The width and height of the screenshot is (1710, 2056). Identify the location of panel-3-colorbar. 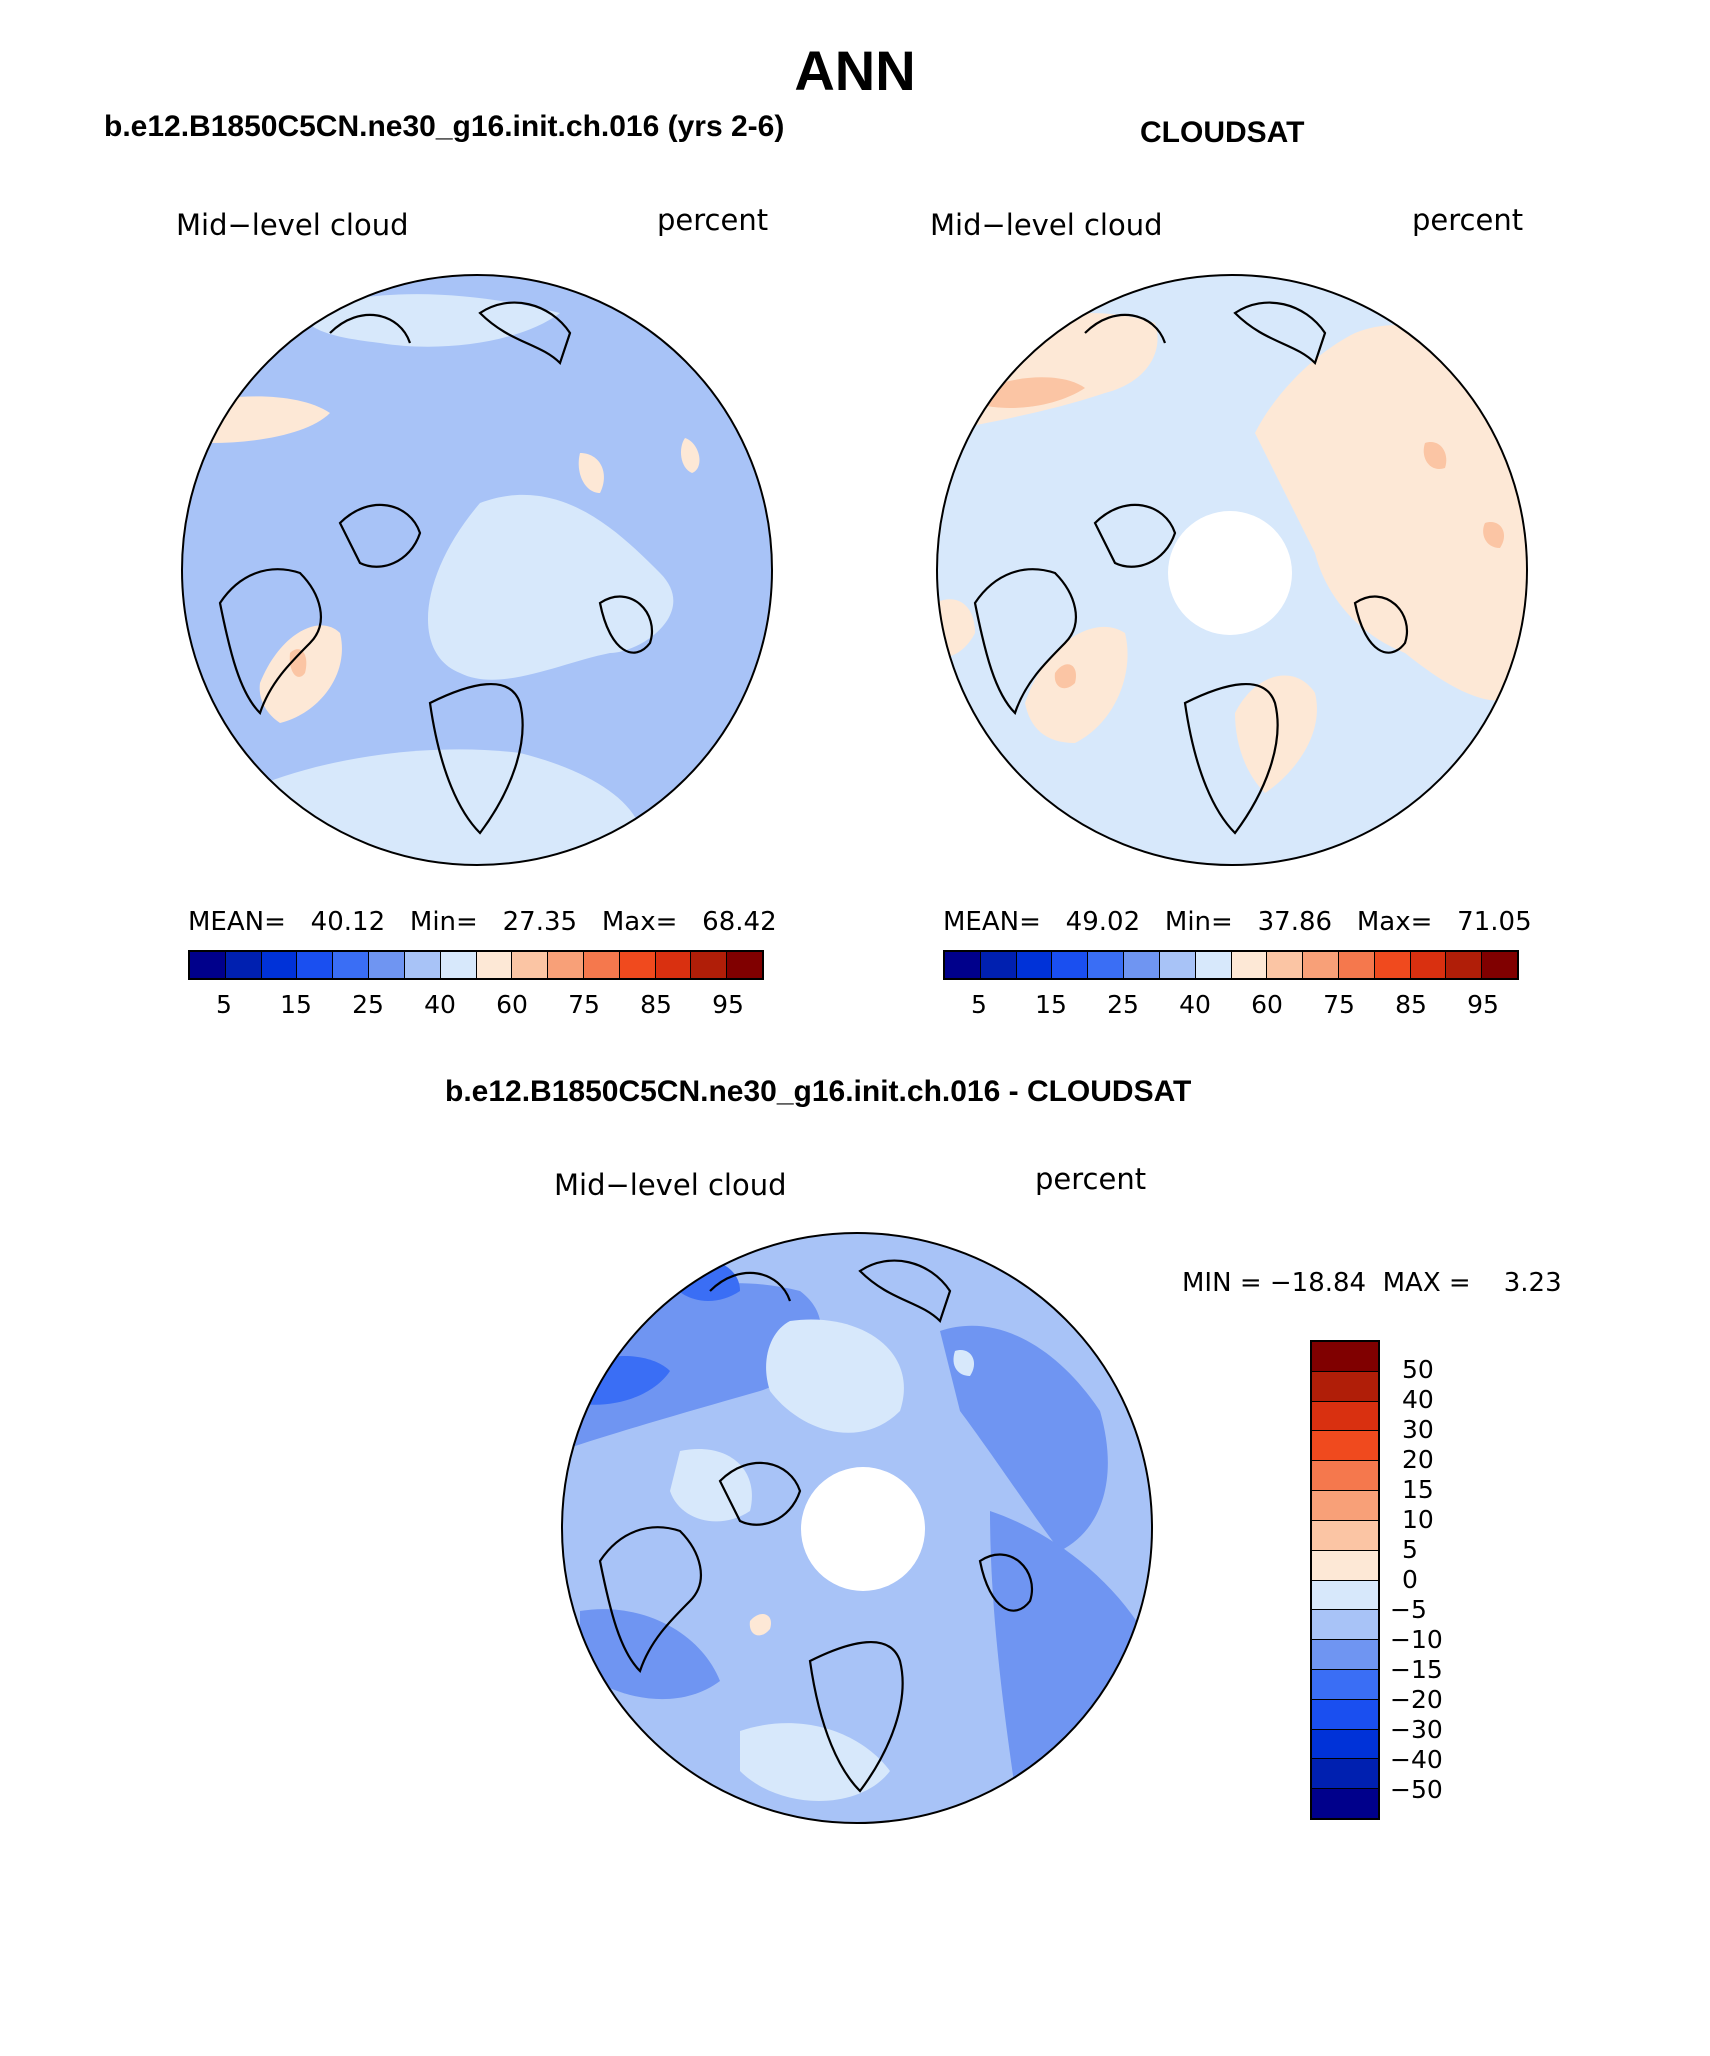
(1345, 1580).